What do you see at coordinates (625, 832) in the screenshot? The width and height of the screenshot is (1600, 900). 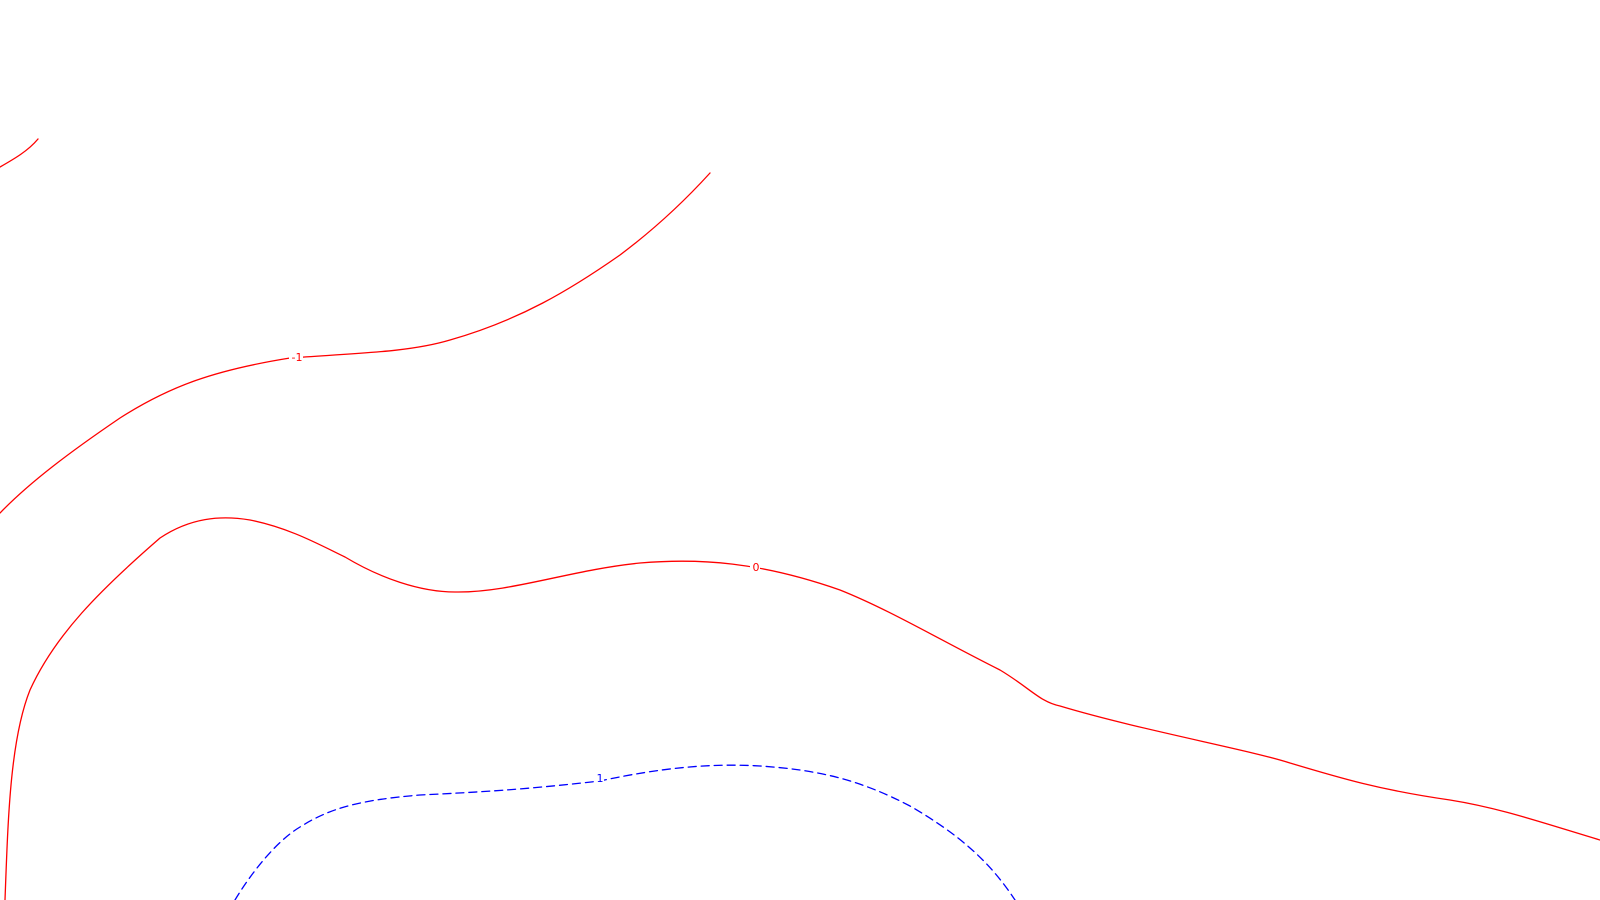 I see `contour-line-plus1` at bounding box center [625, 832].